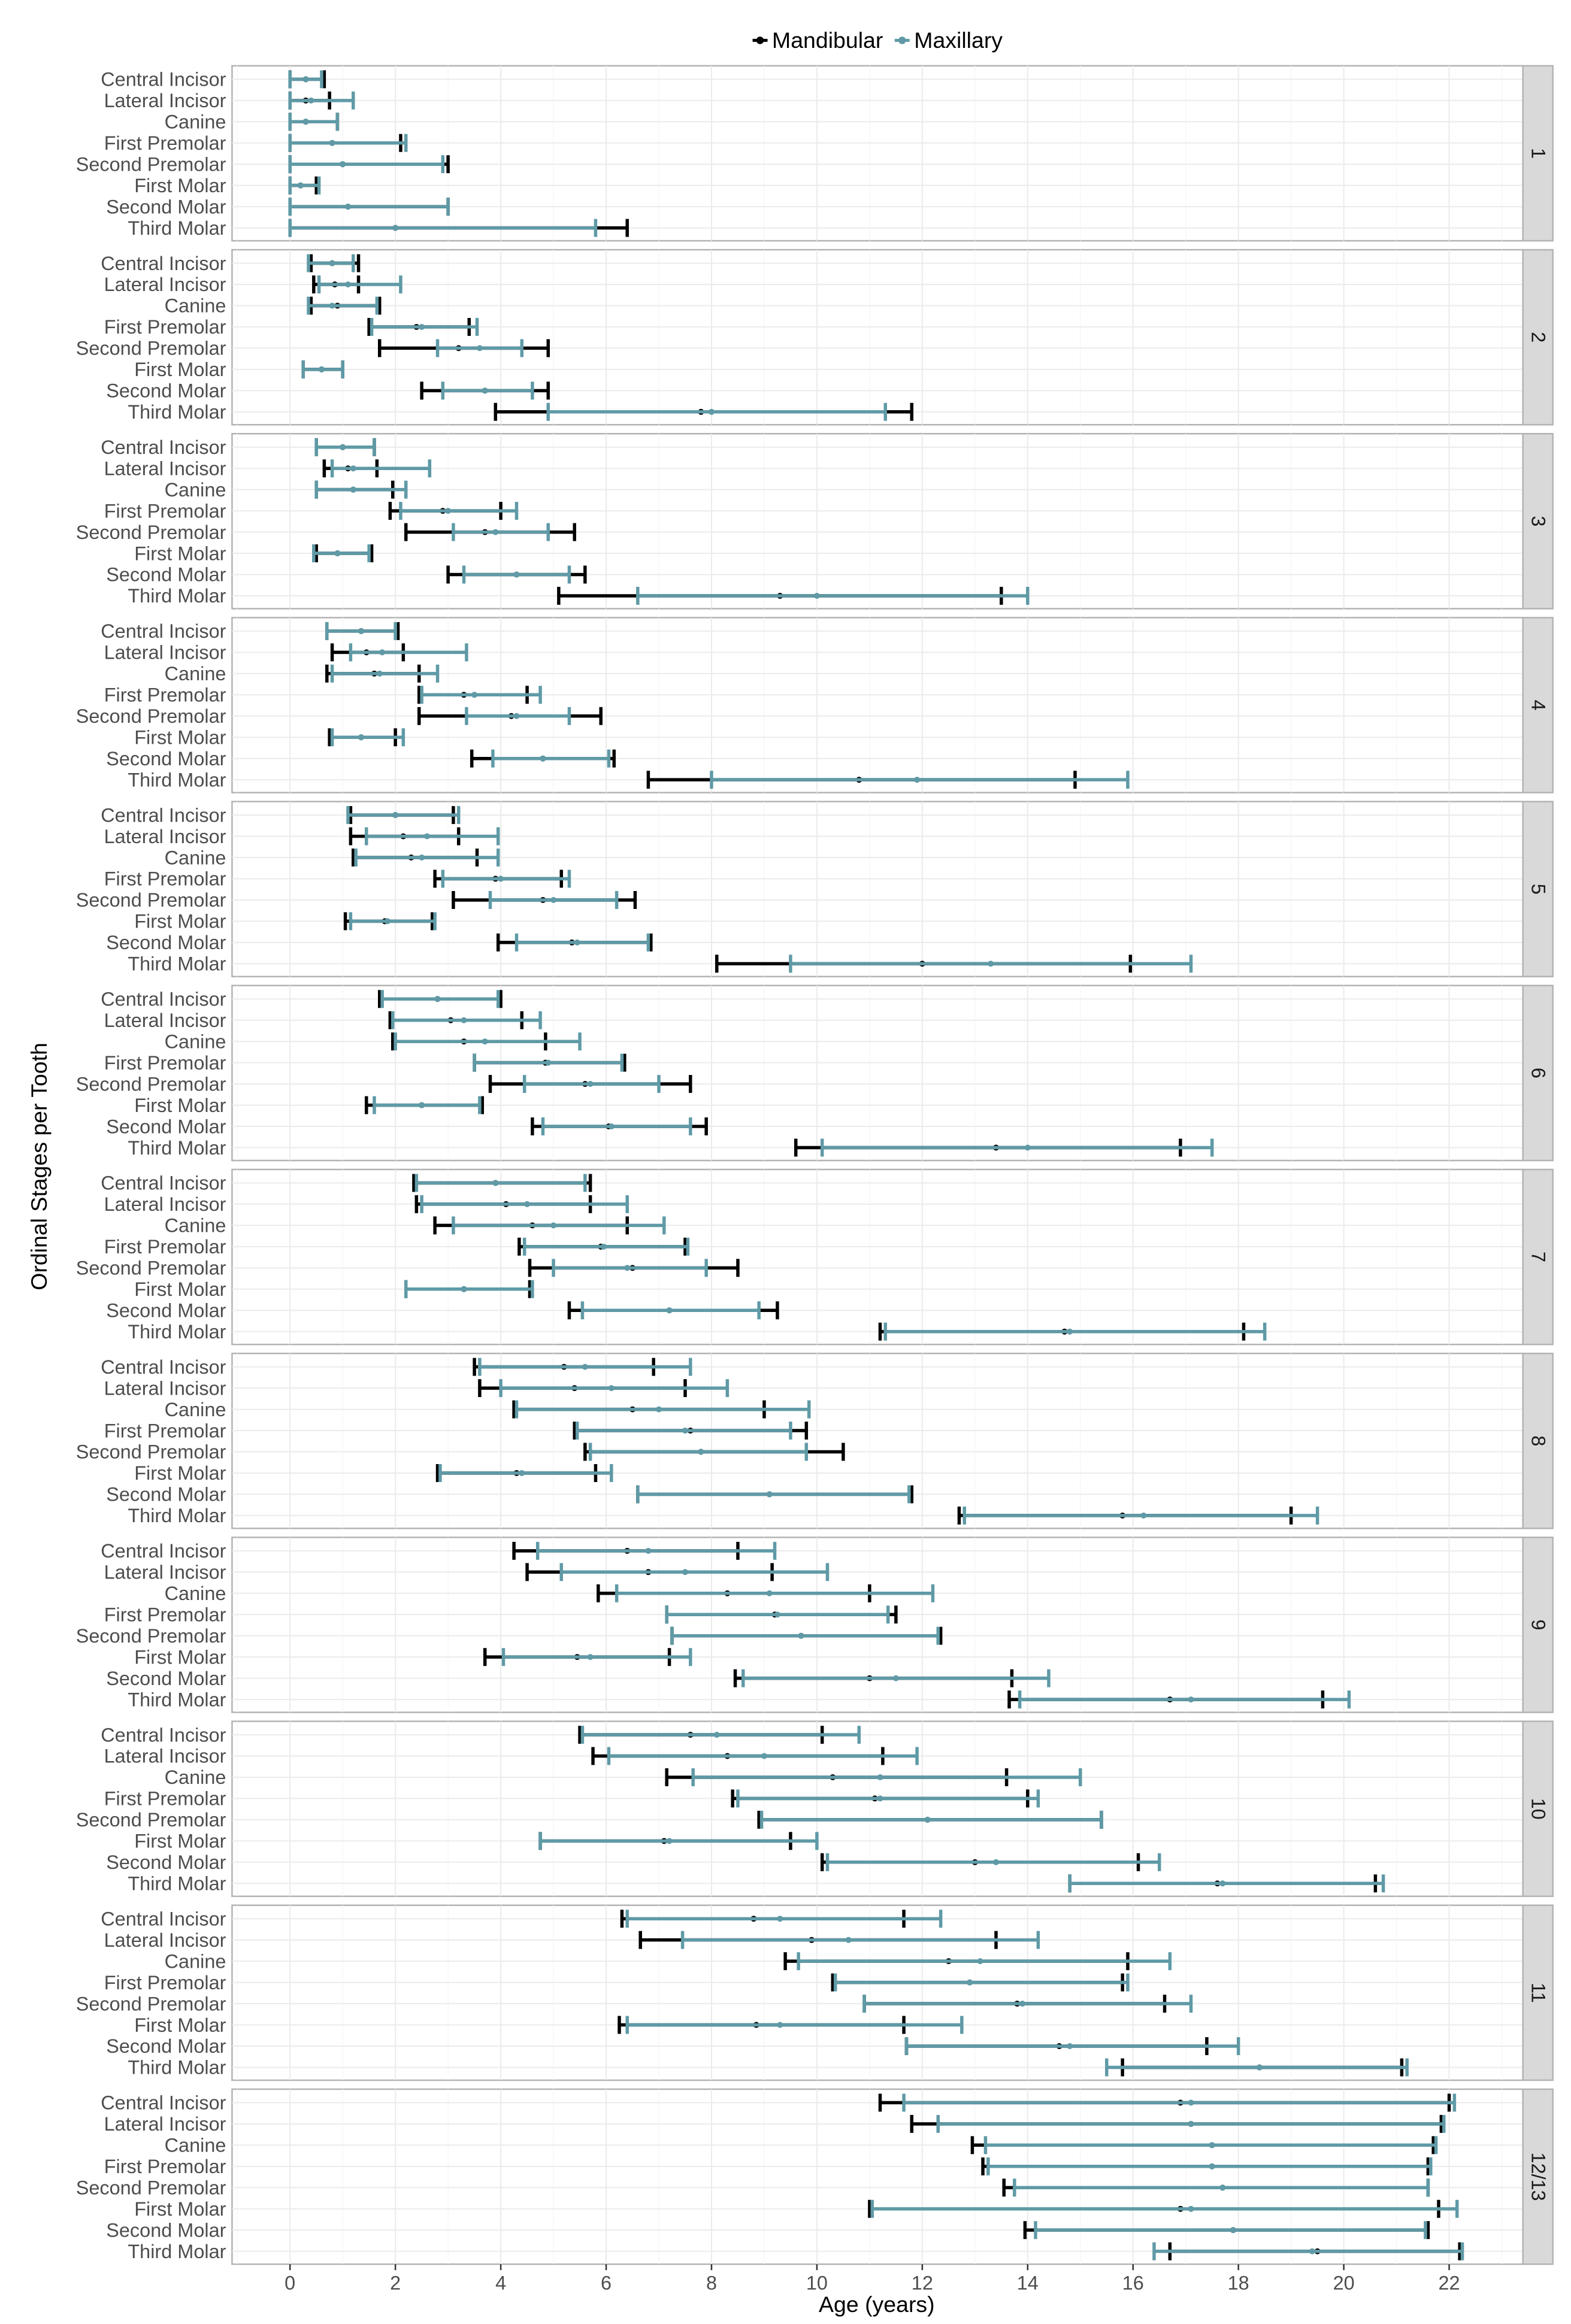 The image size is (1571, 2324). What do you see at coordinates (958, 41) in the screenshot?
I see `legend-maxillary-label: Maxillary` at bounding box center [958, 41].